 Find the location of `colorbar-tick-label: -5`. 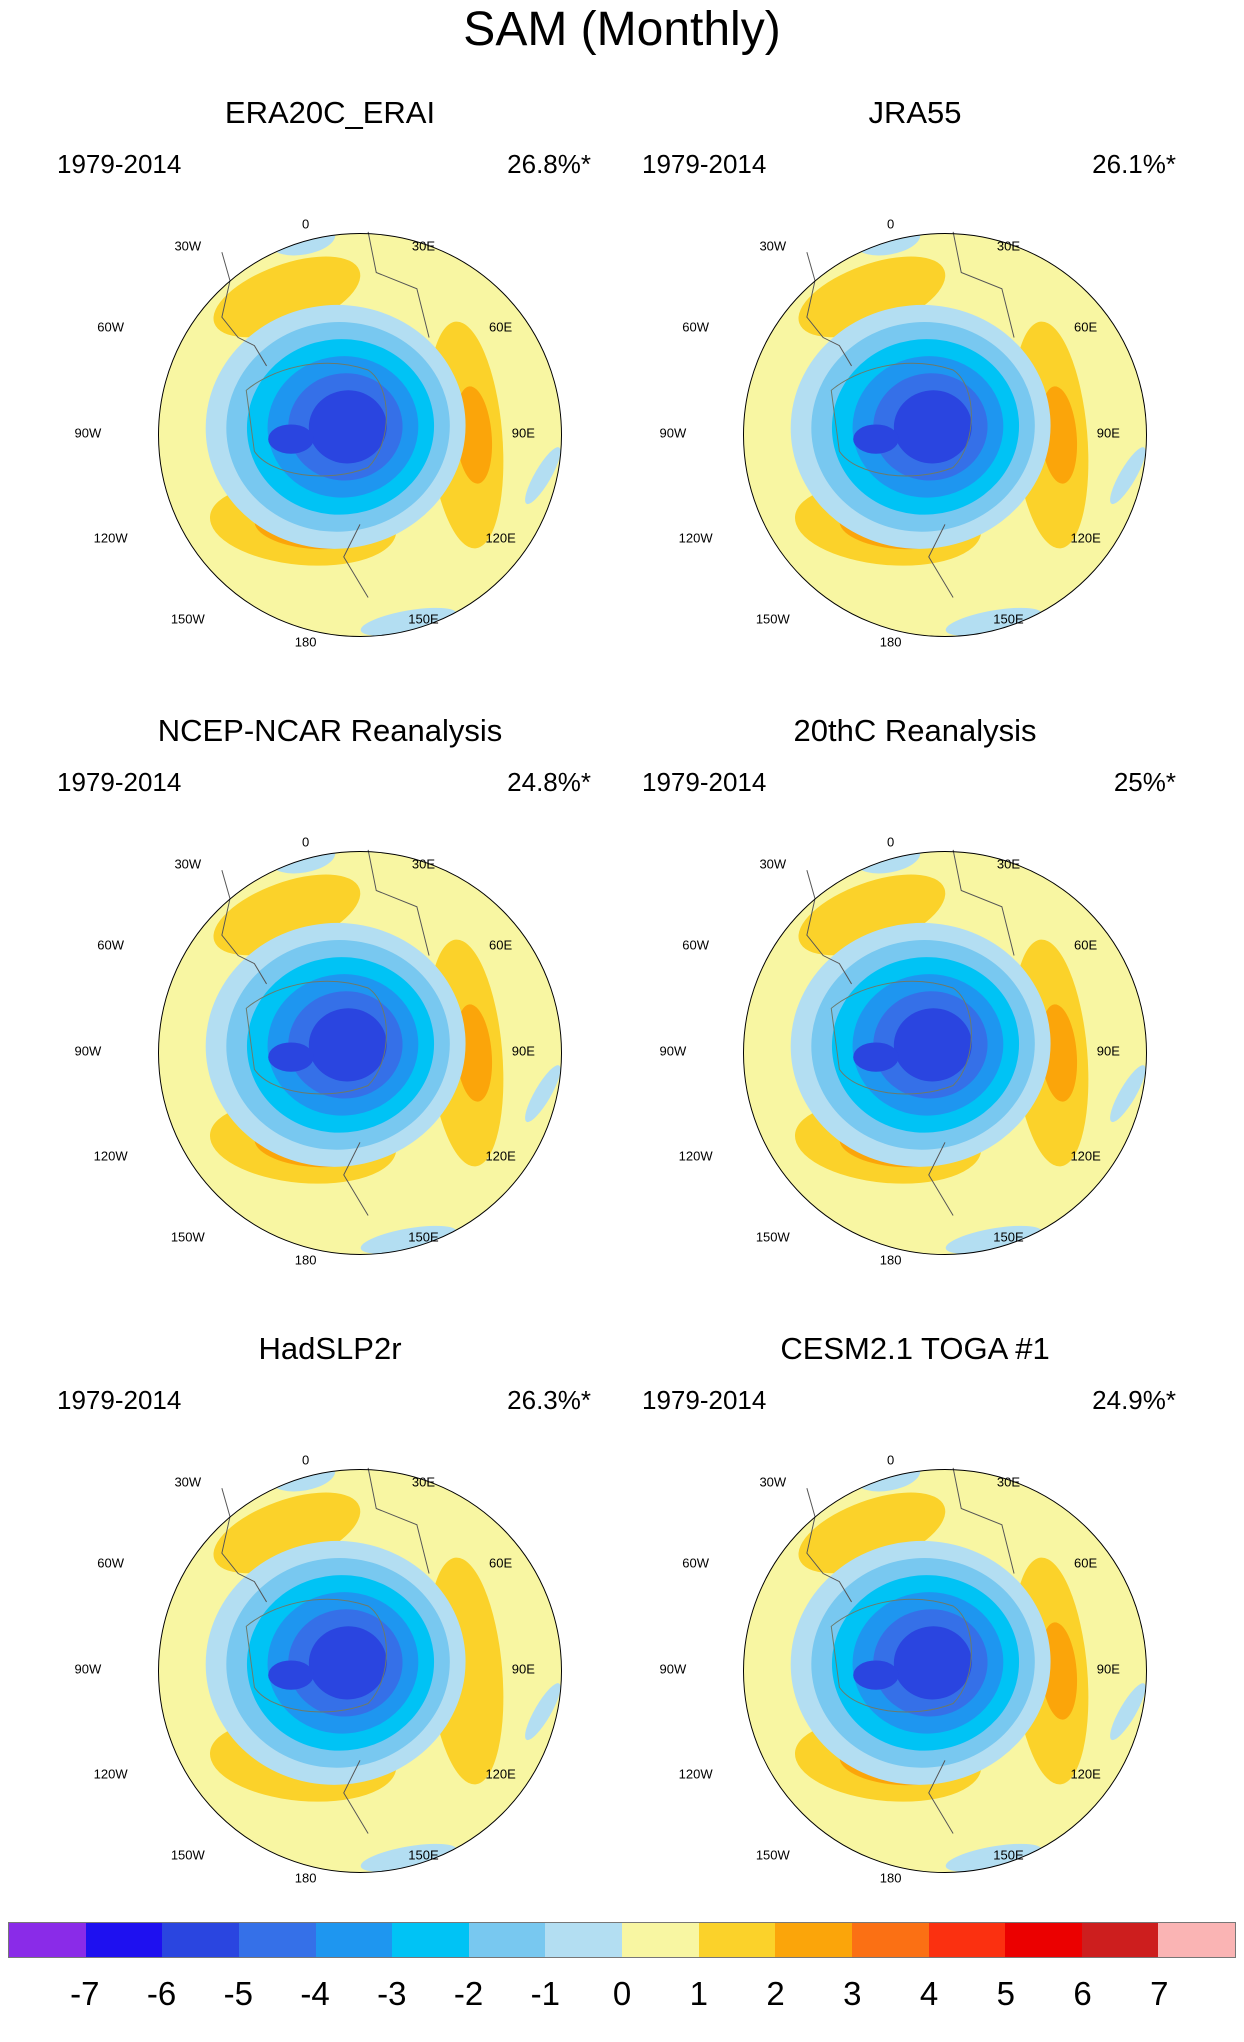

colorbar-tick-label: -5 is located at coordinates (238, 1993).